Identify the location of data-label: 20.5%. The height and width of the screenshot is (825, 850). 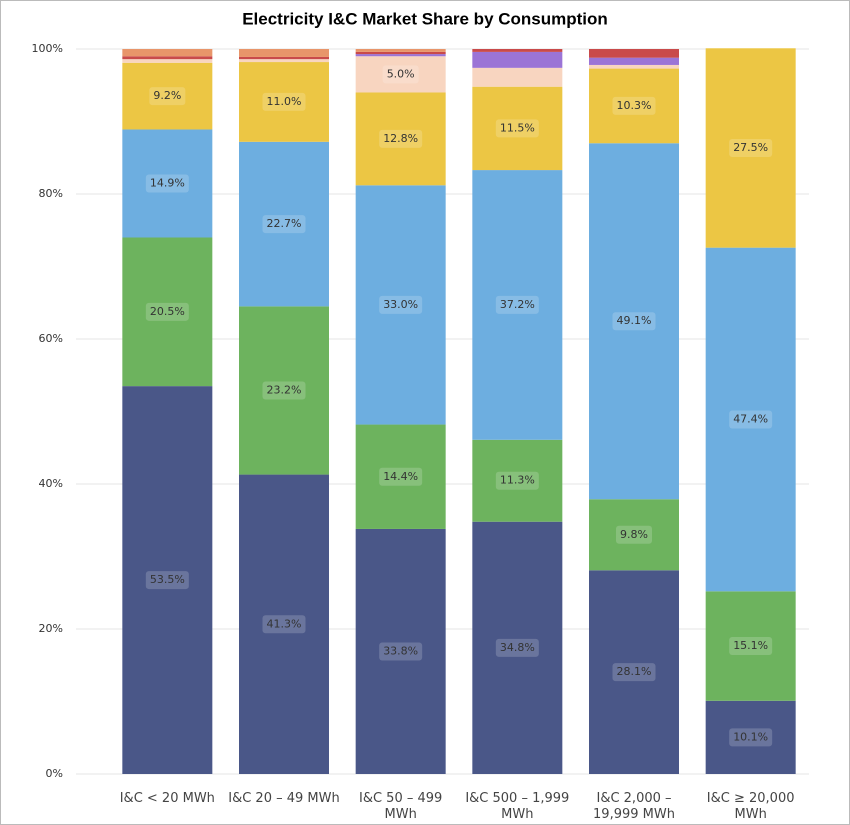
(167, 311).